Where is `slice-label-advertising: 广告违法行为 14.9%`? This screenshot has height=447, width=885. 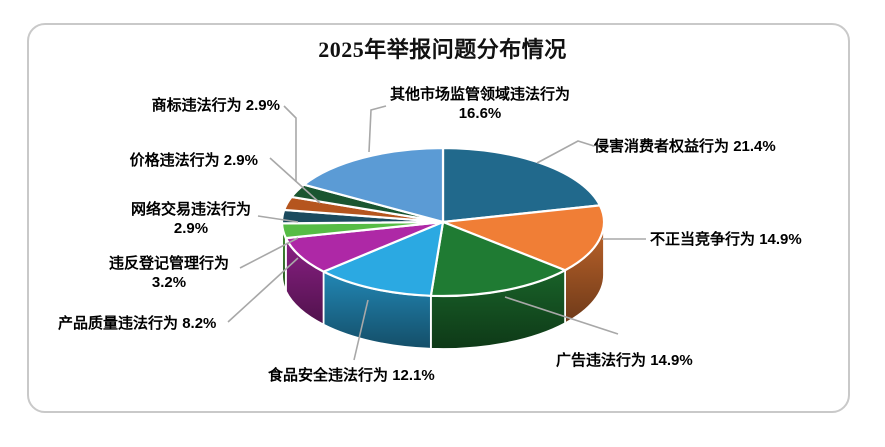
slice-label-advertising: 广告违法行为 14.9% is located at coordinates (624, 360).